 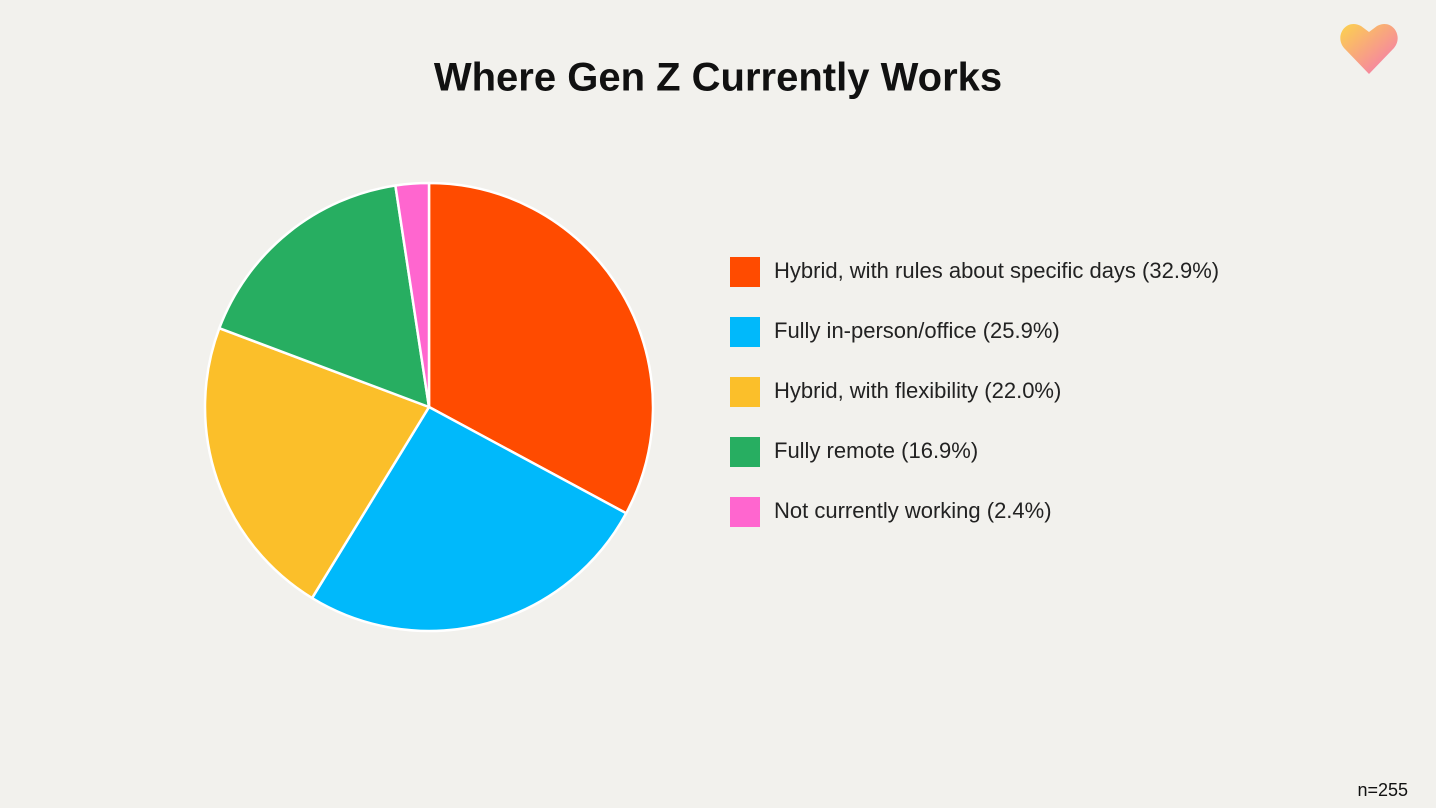 What do you see at coordinates (917, 390) in the screenshot?
I see `legend-label: Hybrid, with flexibility (22.0%)` at bounding box center [917, 390].